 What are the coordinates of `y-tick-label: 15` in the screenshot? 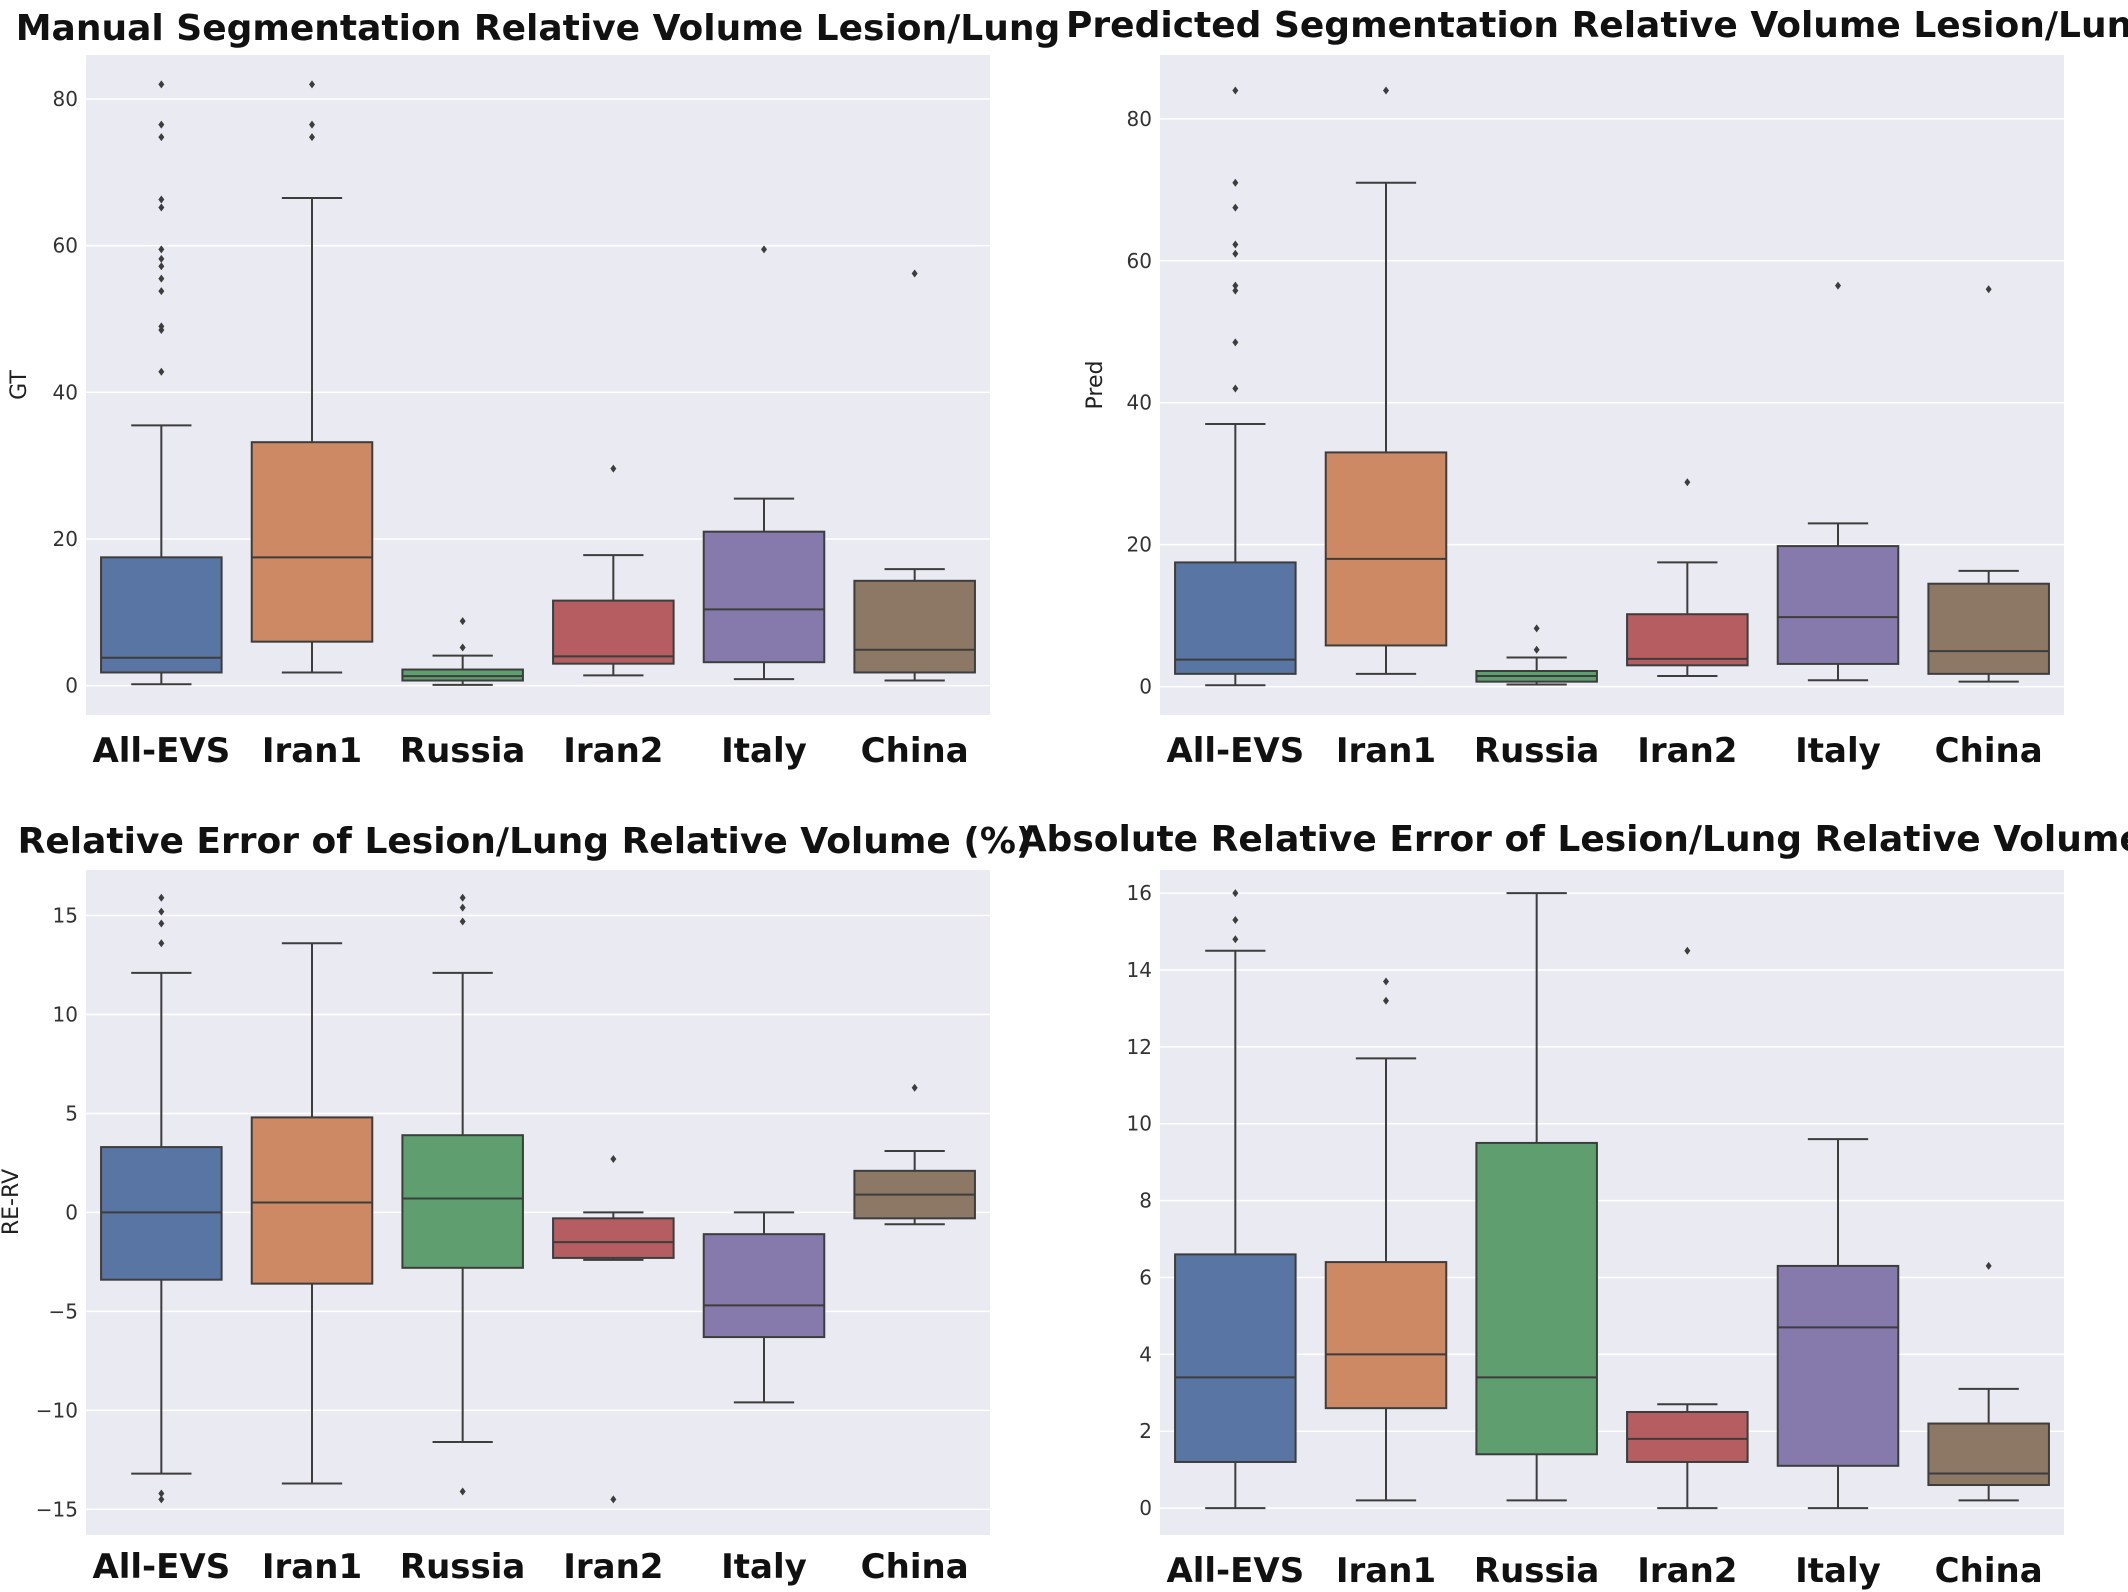 It's located at (65, 916).